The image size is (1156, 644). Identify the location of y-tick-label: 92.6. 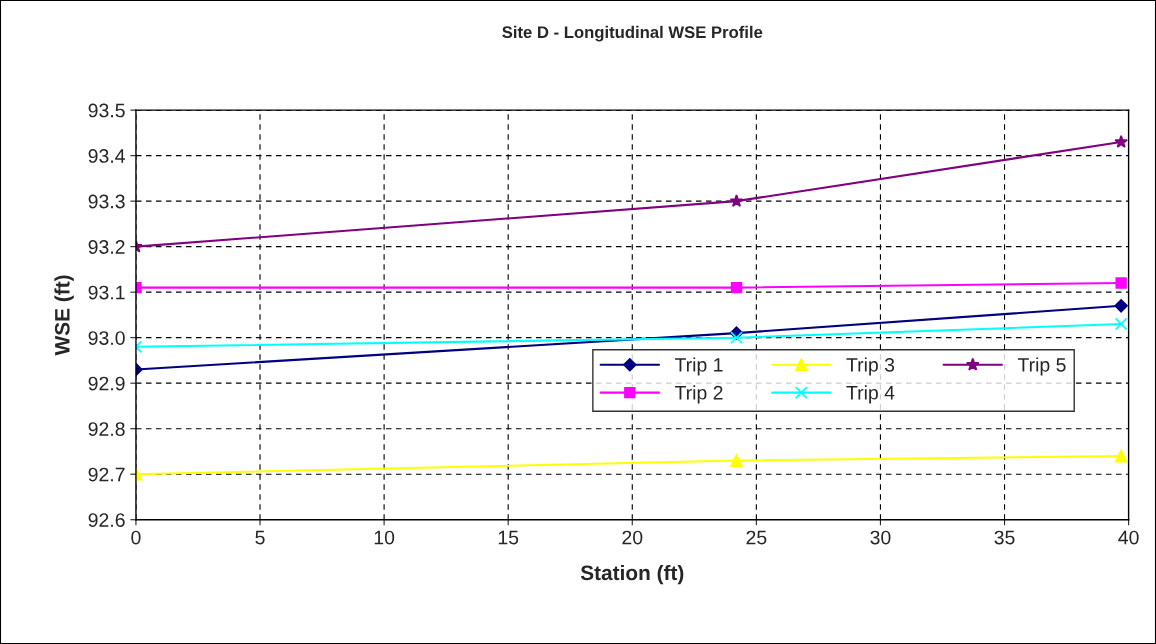
(106, 520).